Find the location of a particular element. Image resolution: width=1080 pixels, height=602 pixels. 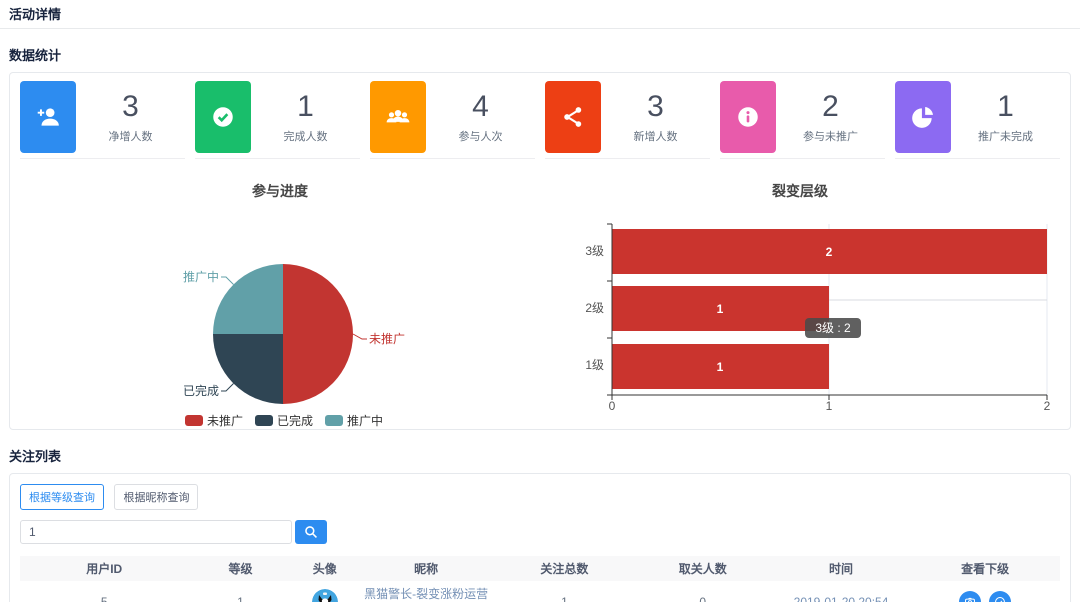

bar-level1 is located at coordinates (721, 366).